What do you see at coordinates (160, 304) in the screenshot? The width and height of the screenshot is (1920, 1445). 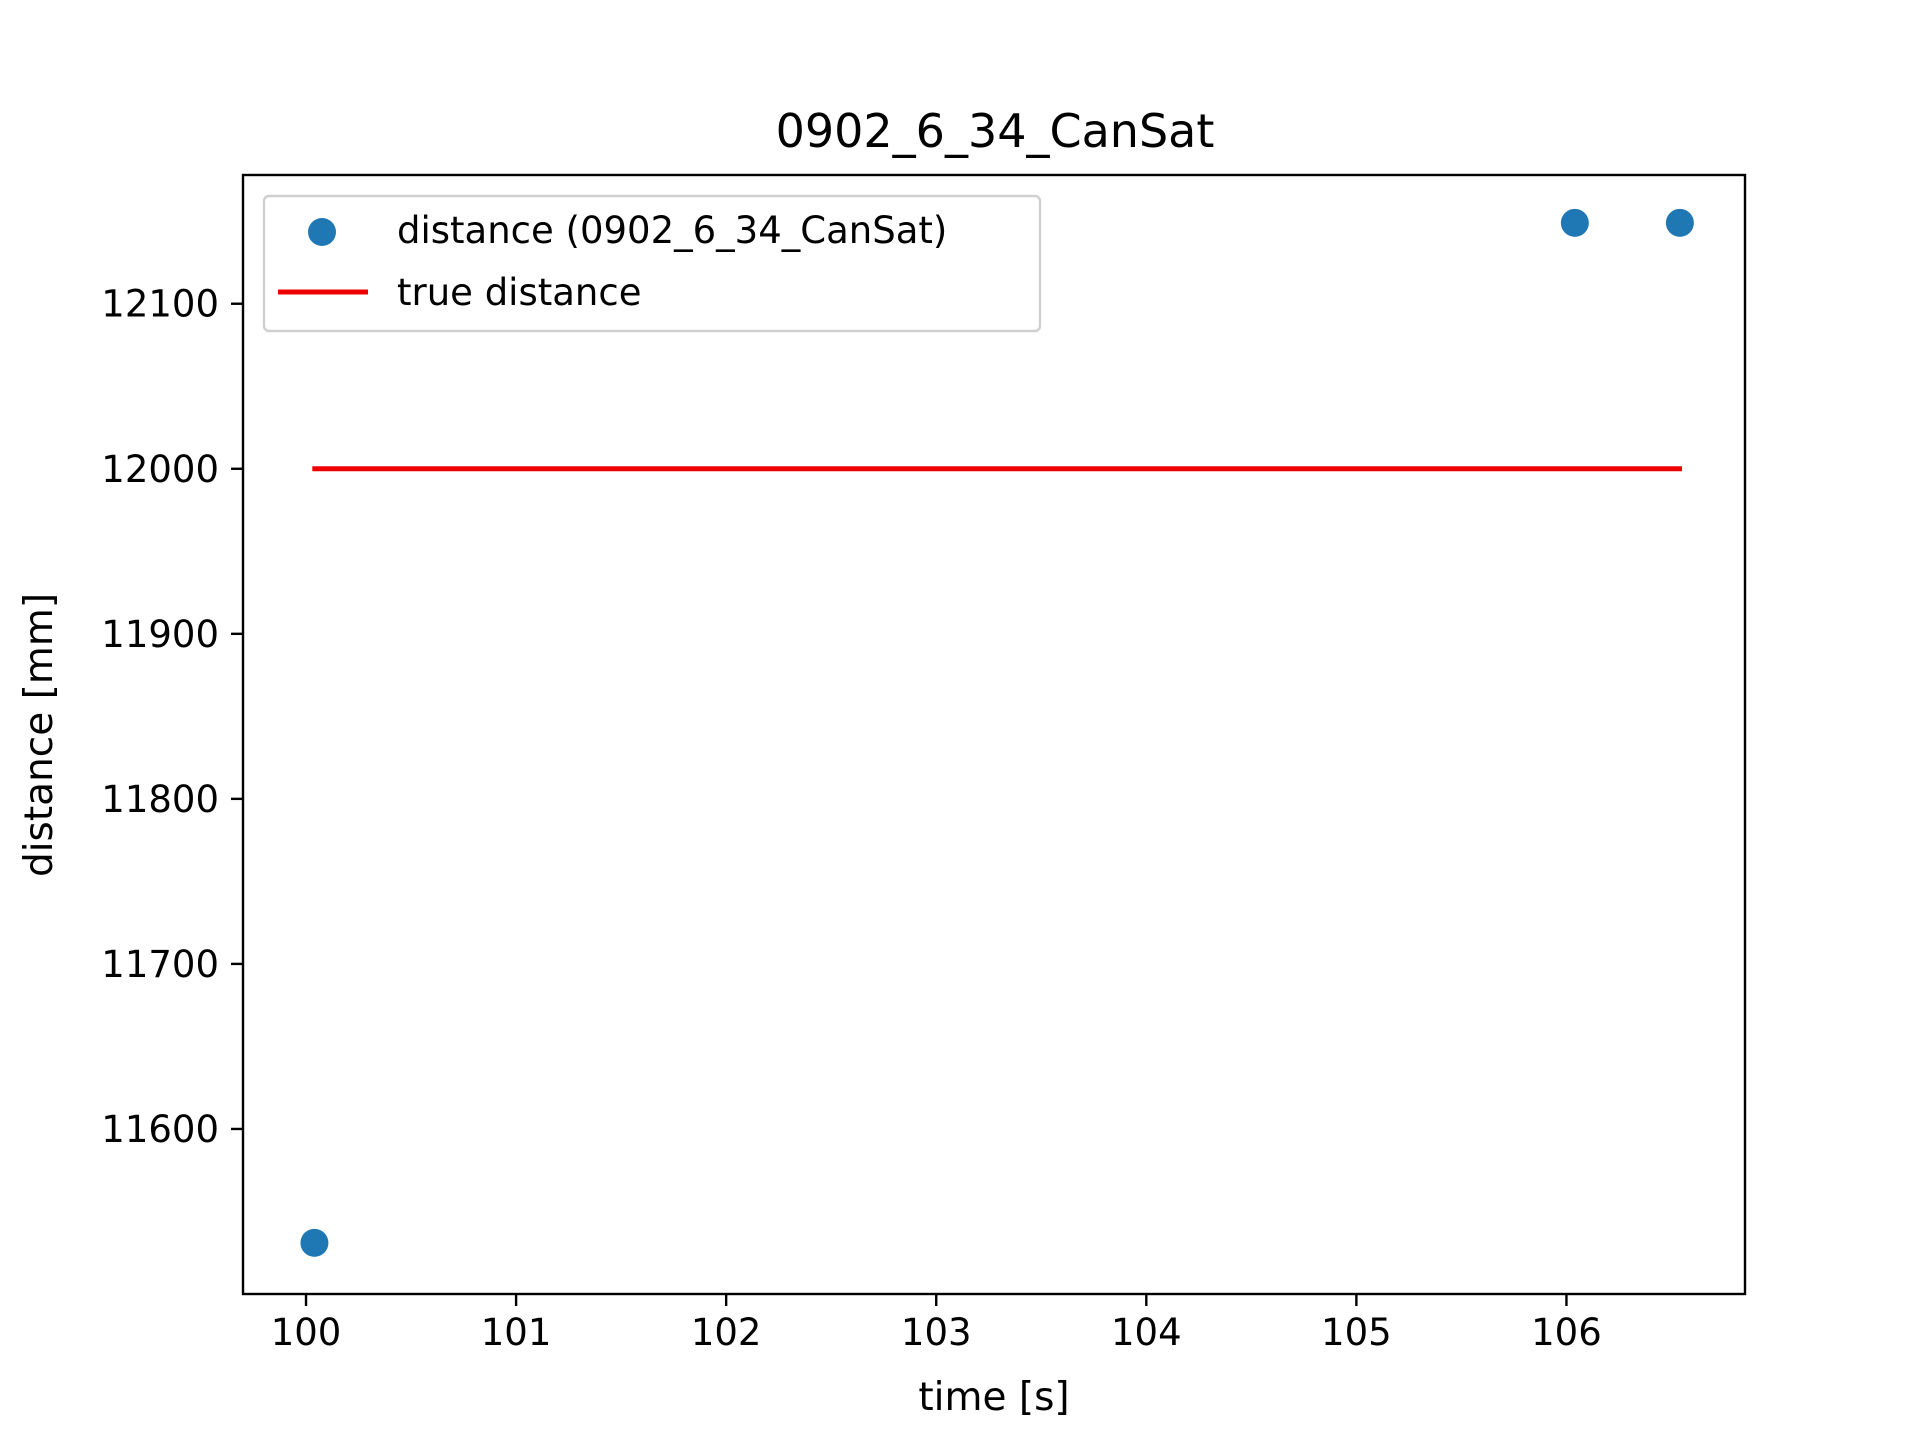 I see `y-tick-label: 12100` at bounding box center [160, 304].